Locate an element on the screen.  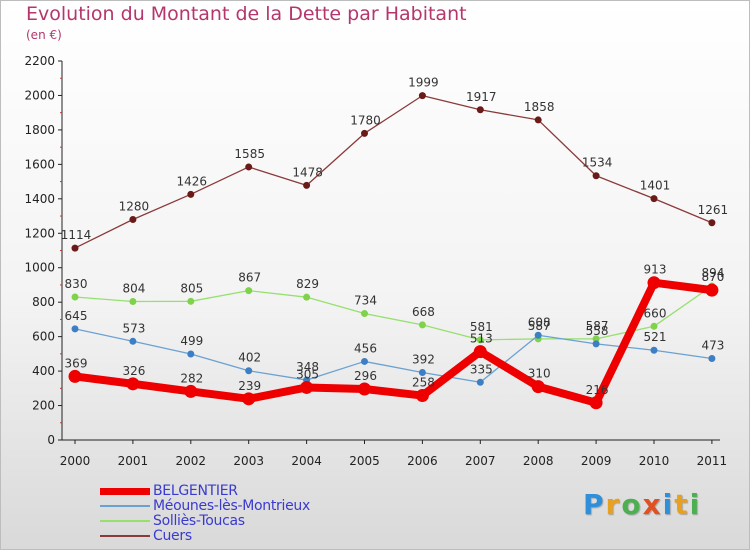
legend-label: Méounes-lès-Montrieux is located at coordinates (231, 506).